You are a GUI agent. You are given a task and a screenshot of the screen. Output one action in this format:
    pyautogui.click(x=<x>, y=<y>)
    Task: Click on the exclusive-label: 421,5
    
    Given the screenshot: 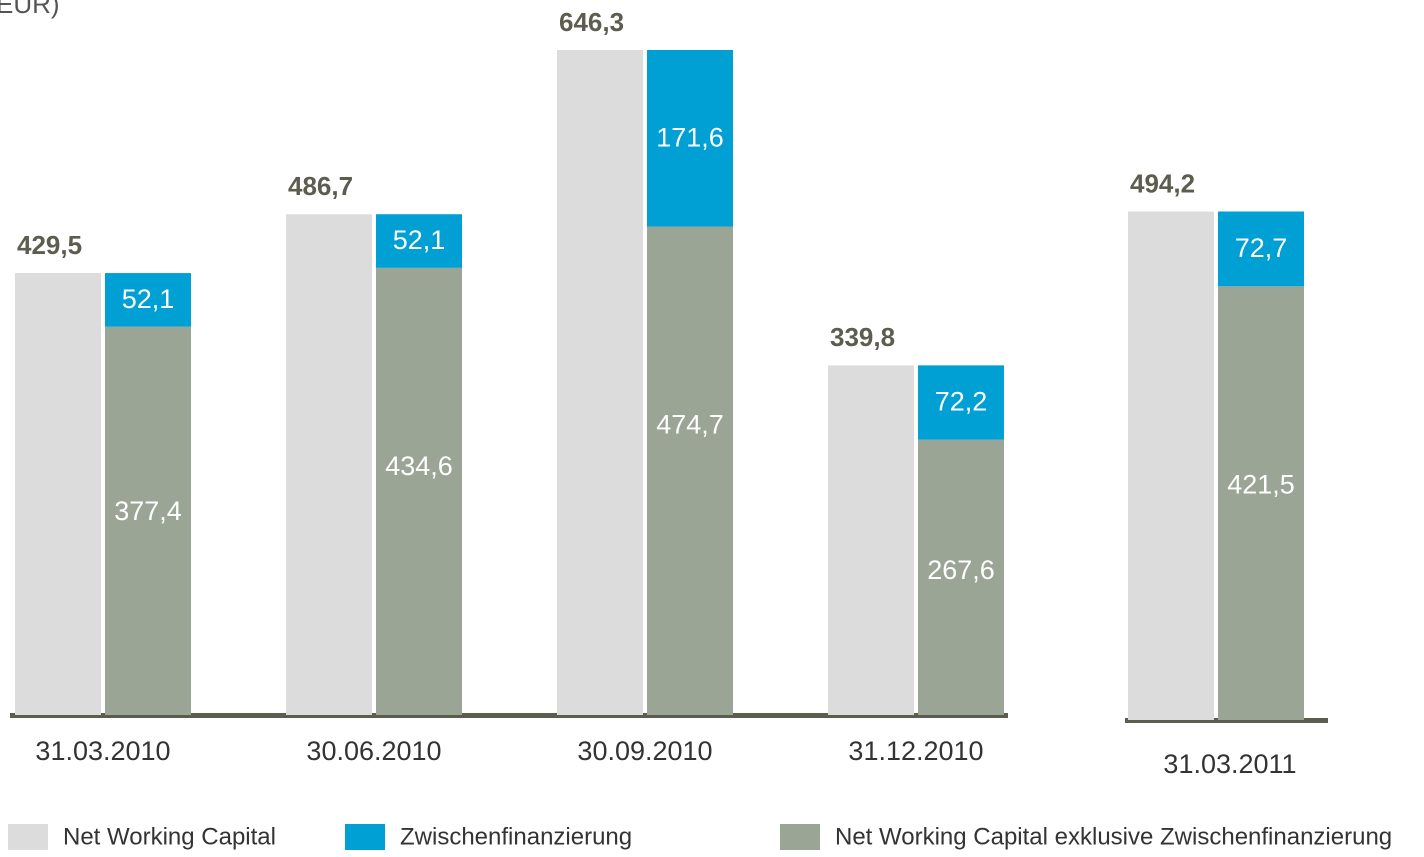 What is the action you would take?
    pyautogui.click(x=1261, y=484)
    